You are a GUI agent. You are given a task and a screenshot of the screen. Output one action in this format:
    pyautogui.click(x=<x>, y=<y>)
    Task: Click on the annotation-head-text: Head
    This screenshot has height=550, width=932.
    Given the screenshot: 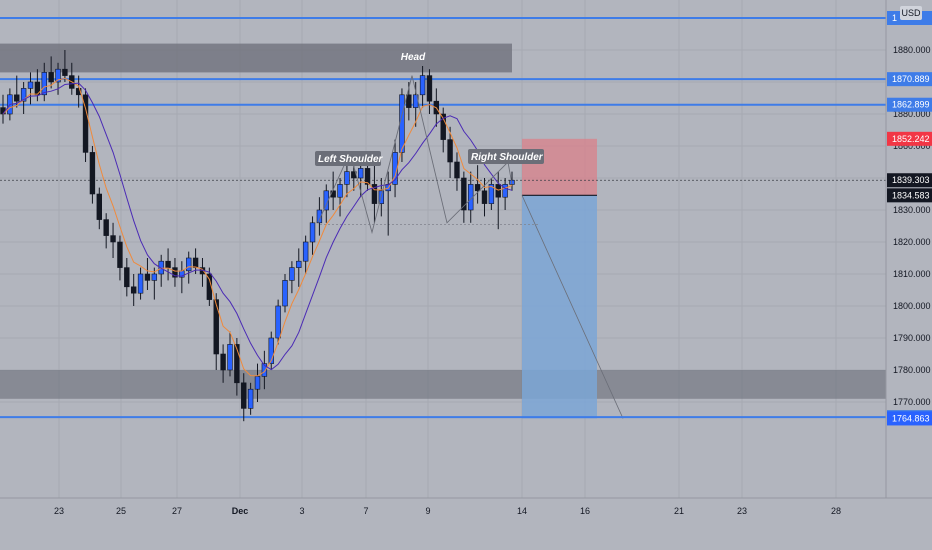 What is the action you would take?
    pyautogui.click(x=413, y=57)
    